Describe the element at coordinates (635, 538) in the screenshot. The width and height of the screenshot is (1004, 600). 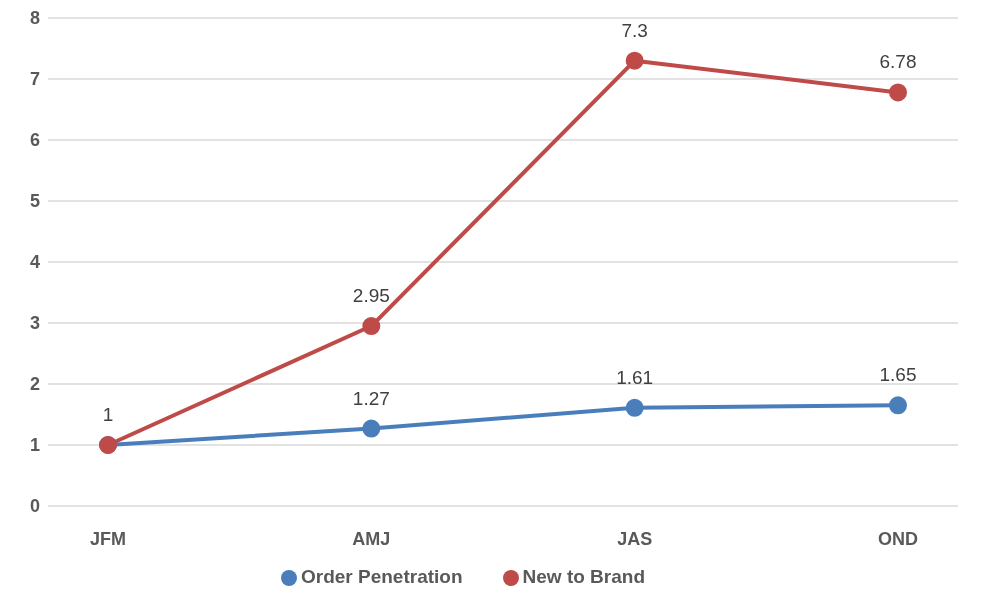
I see `x-tick-label: JAS` at that location.